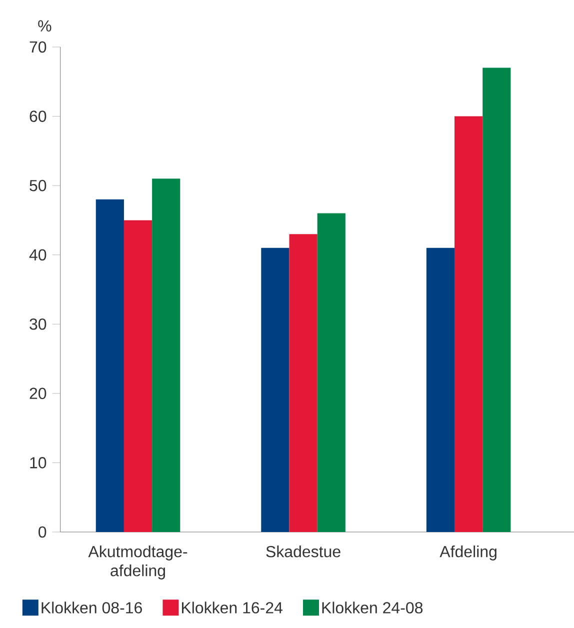 The height and width of the screenshot is (628, 574). What do you see at coordinates (372, 608) in the screenshot?
I see `legend-label: Klokken 24-08` at bounding box center [372, 608].